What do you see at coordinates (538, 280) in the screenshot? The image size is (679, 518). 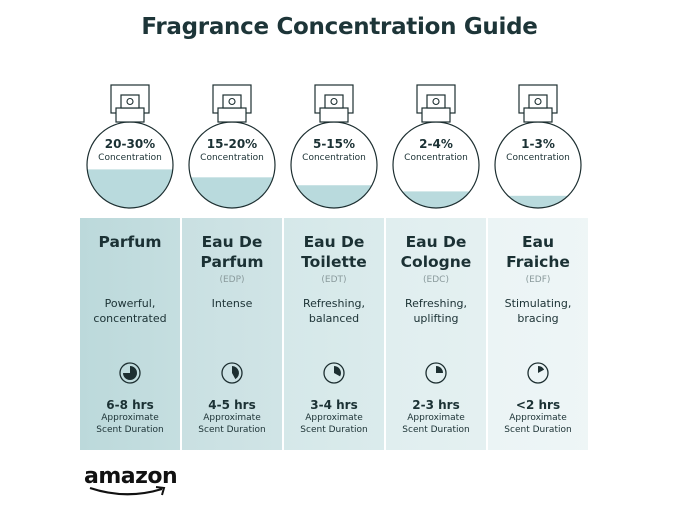 I see `fragrance-abbreviation: (EDF)` at bounding box center [538, 280].